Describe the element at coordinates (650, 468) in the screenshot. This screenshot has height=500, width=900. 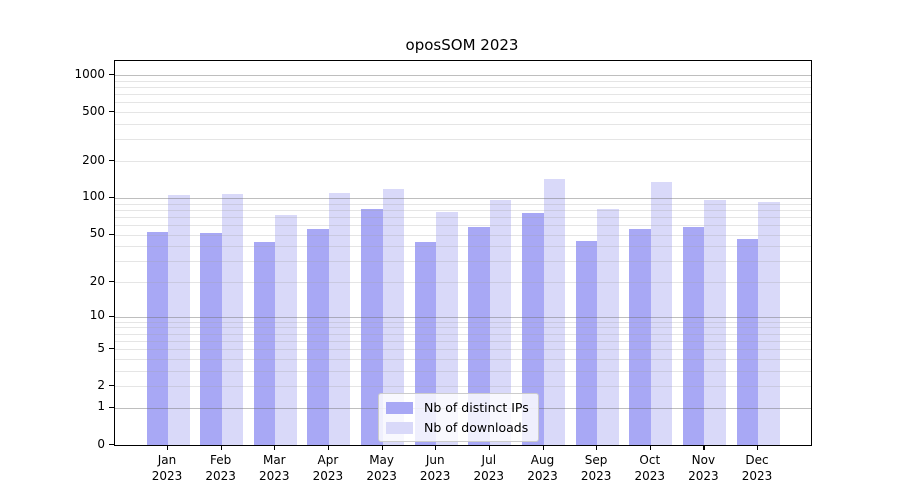
I see `x-tick-label-oct: Oct 2023` at that location.